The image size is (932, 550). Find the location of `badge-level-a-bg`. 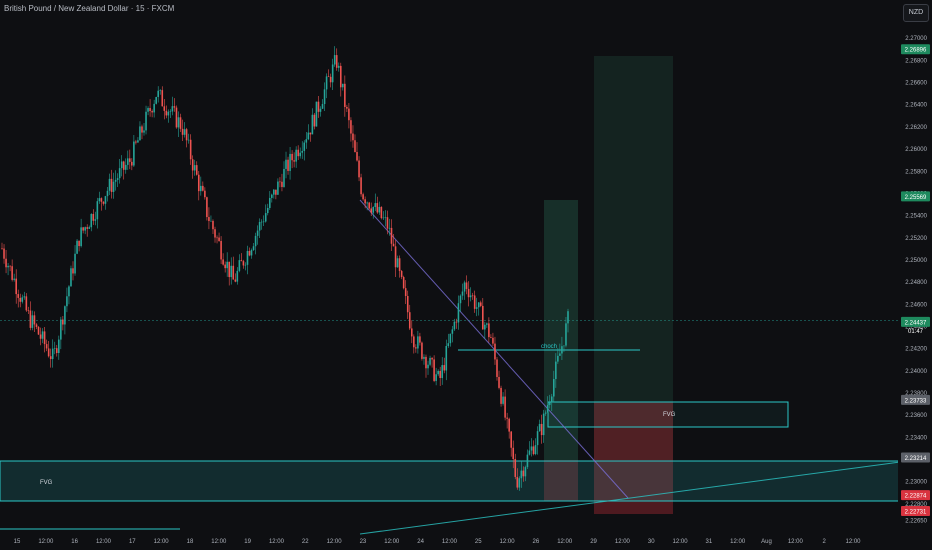

badge-level-a-bg is located at coordinates (915, 399).